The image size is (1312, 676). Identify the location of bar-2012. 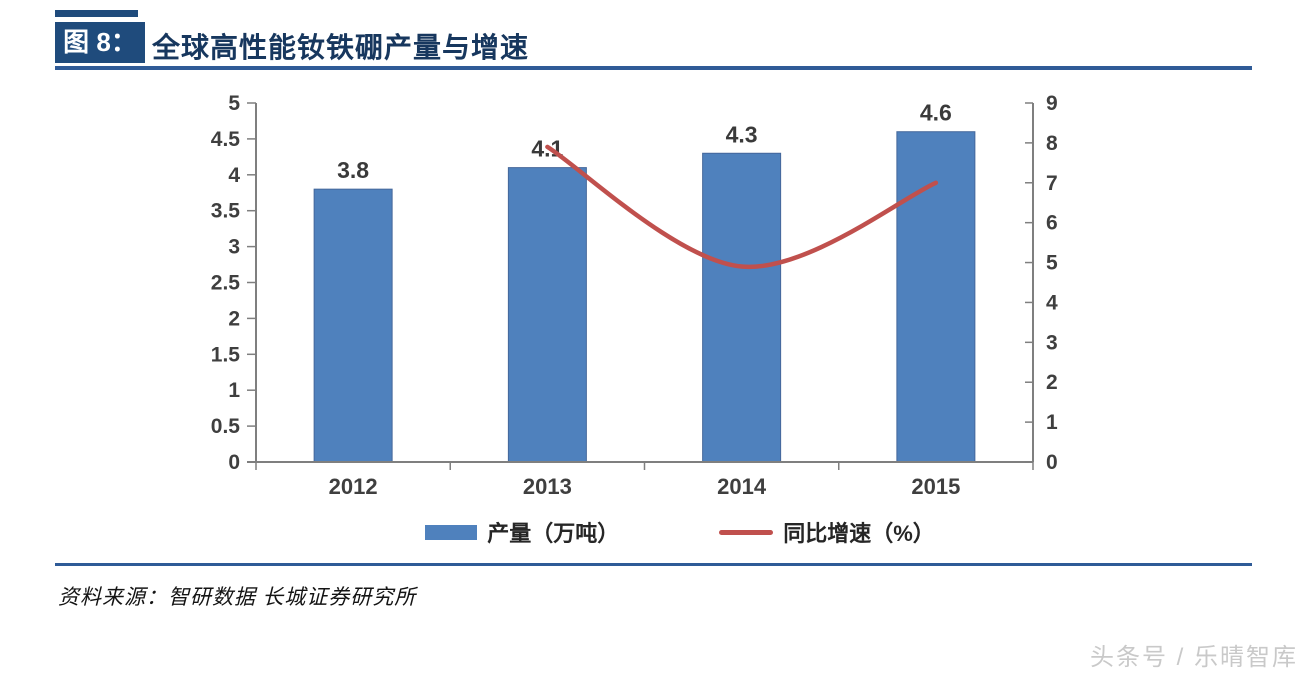
(353, 325).